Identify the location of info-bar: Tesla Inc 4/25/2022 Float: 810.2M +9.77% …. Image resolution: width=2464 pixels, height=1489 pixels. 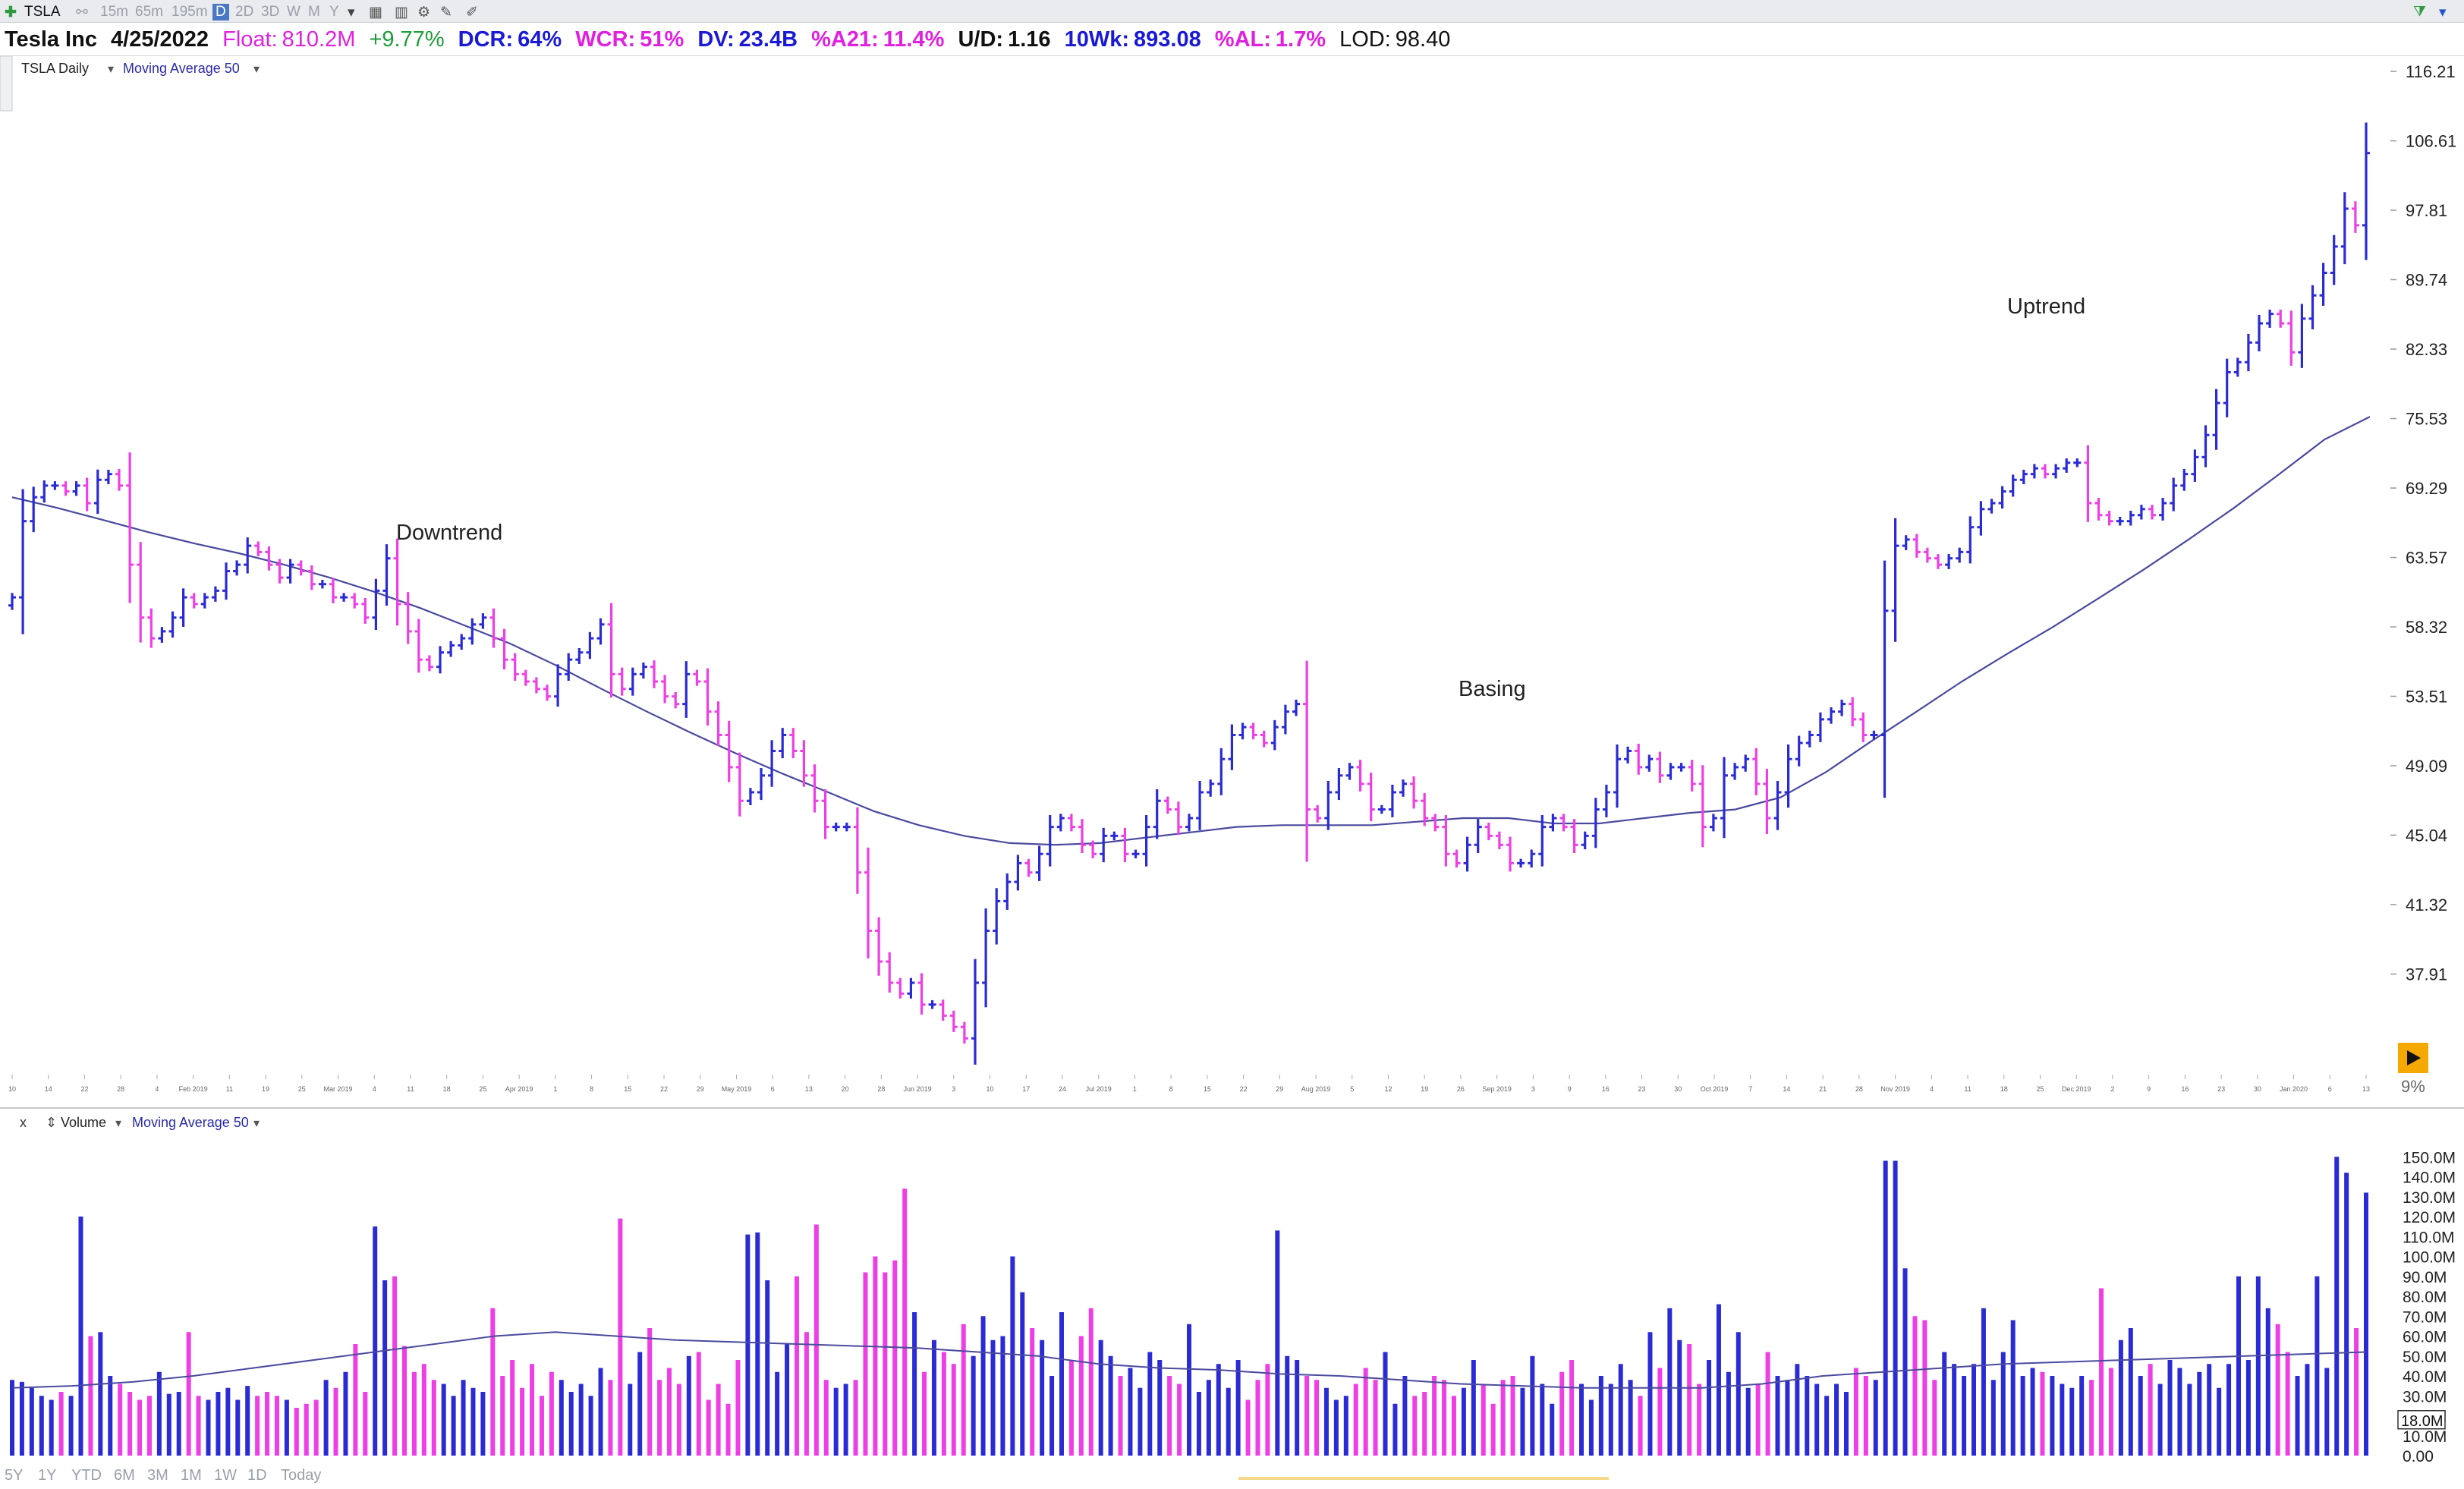
(1232, 39).